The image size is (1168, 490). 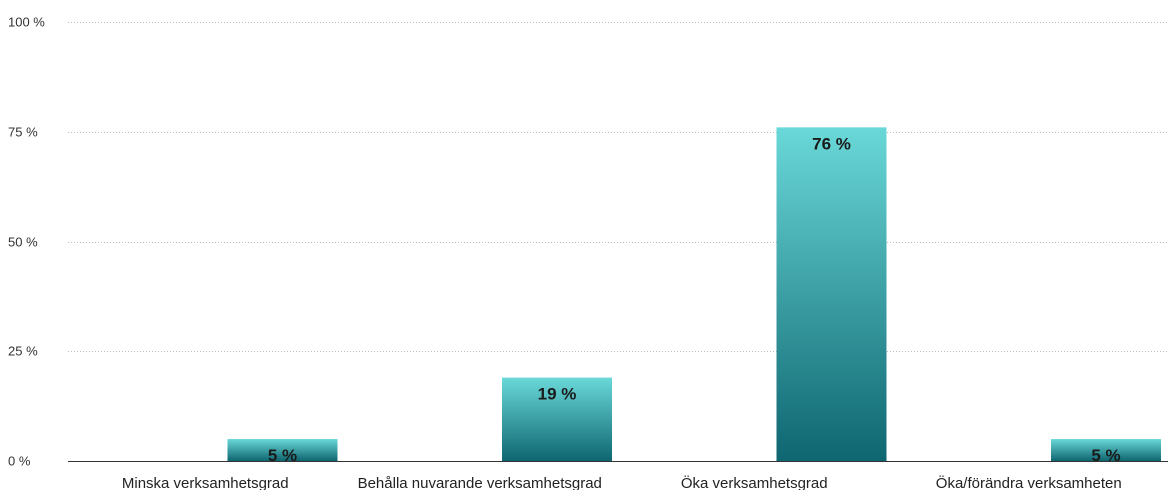 I want to click on y-axis-ticks: 0 % 25 % 50 % 75 % 100 %, so click(x=26, y=242).